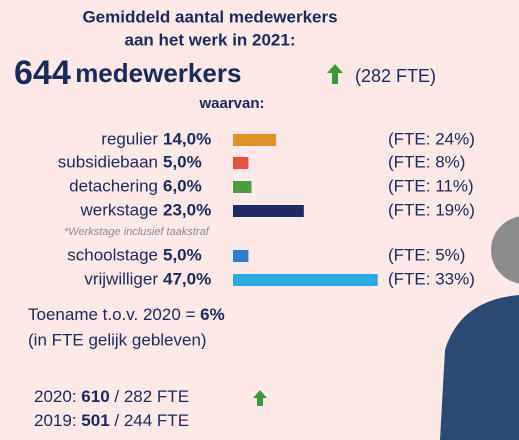 This screenshot has height=440, width=519. I want to click on category-label: vrijwilliger, so click(121, 278).